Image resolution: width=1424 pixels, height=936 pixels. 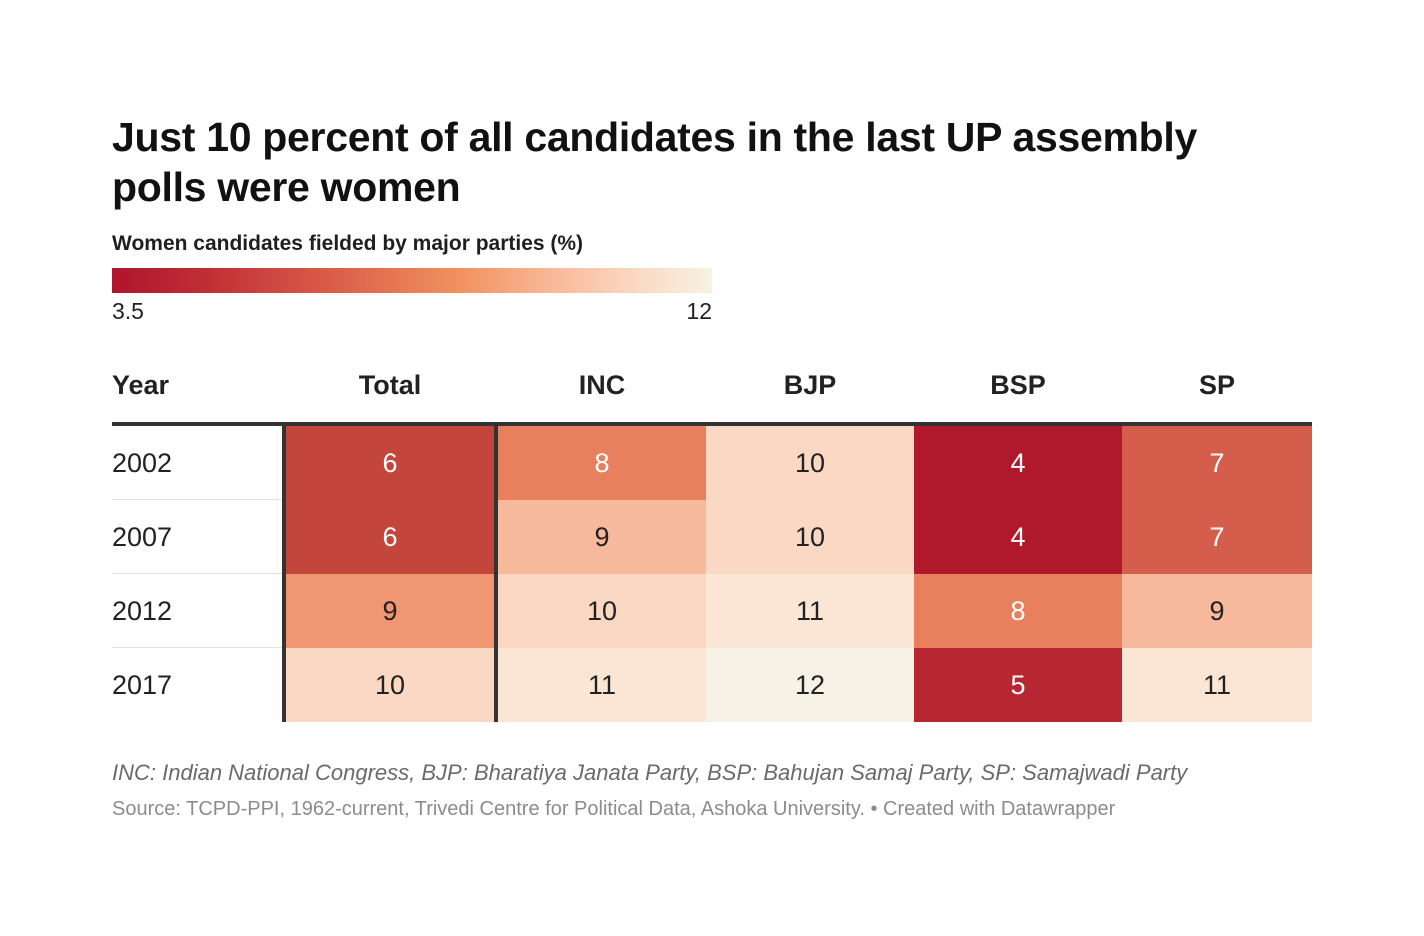 What do you see at coordinates (1018, 685) in the screenshot?
I see `heat-cell-bsp: 5` at bounding box center [1018, 685].